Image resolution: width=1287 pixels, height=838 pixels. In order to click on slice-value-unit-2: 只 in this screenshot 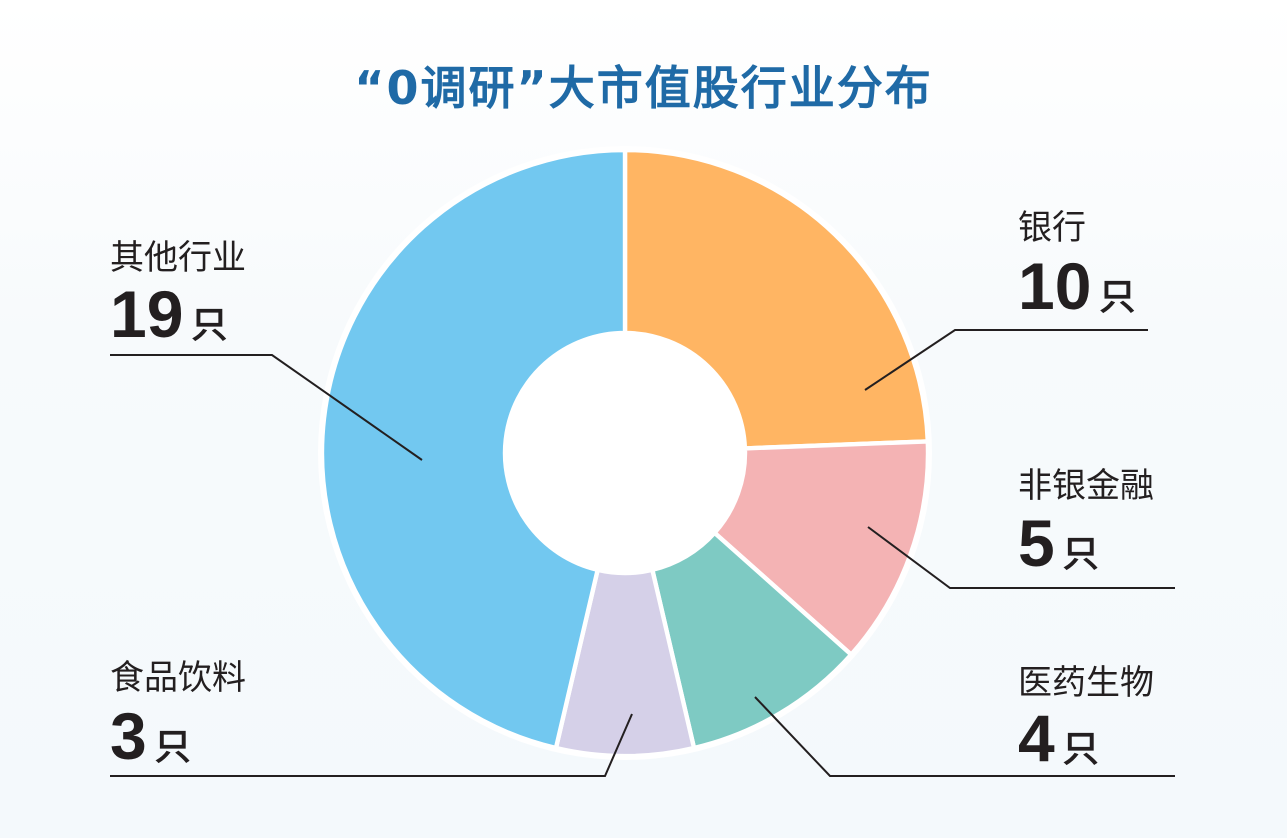, I will do `click(1080, 749)`.